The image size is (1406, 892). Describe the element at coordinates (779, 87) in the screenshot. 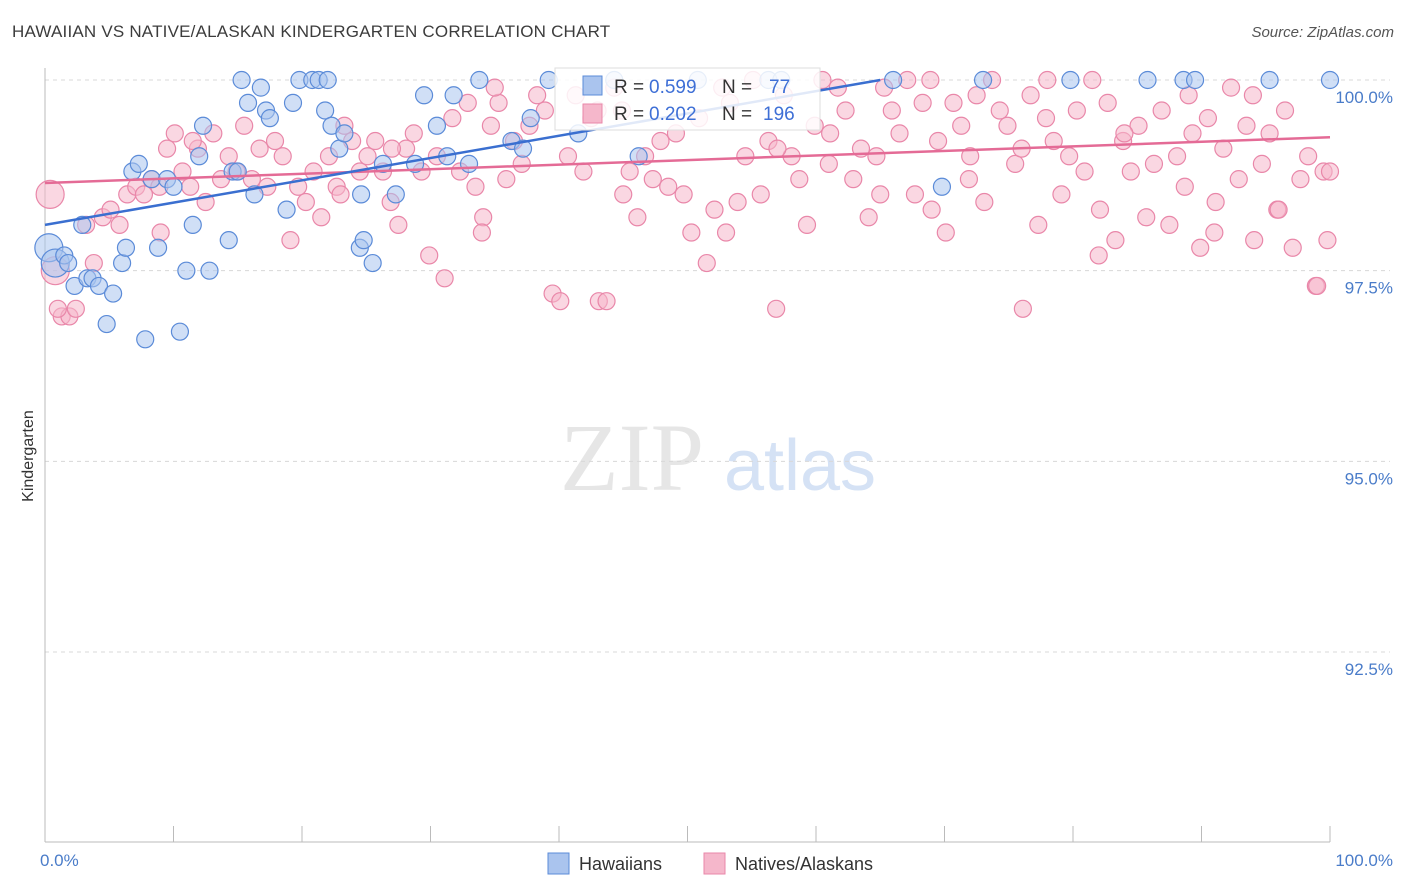

I see `stats-n-value-hawaiians: 77` at that location.